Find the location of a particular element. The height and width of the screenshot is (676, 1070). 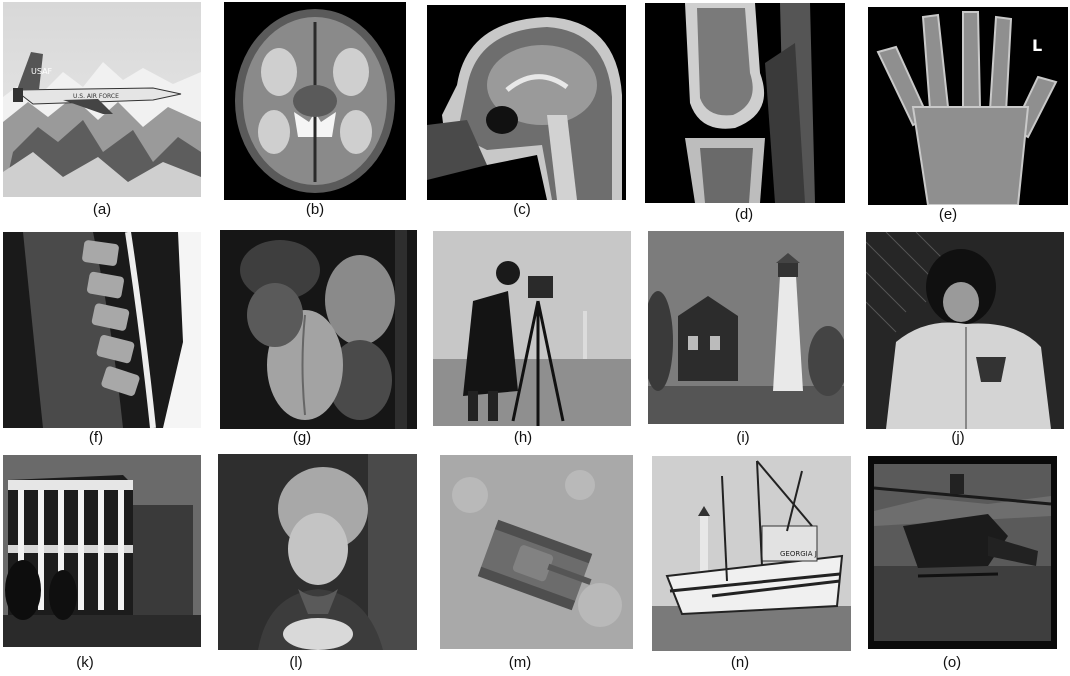

jet-tail-text: USAF is located at coordinates (42, 71).